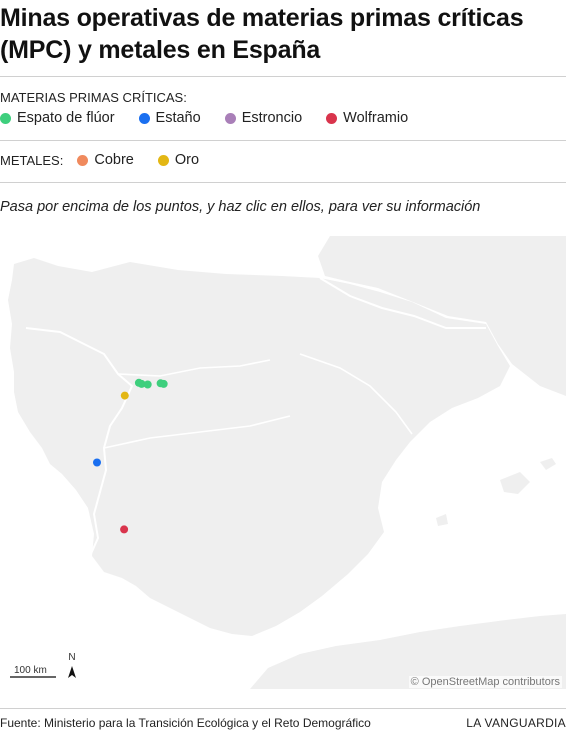  What do you see at coordinates (408, 651) in the screenshot?
I see `land-africa` at bounding box center [408, 651].